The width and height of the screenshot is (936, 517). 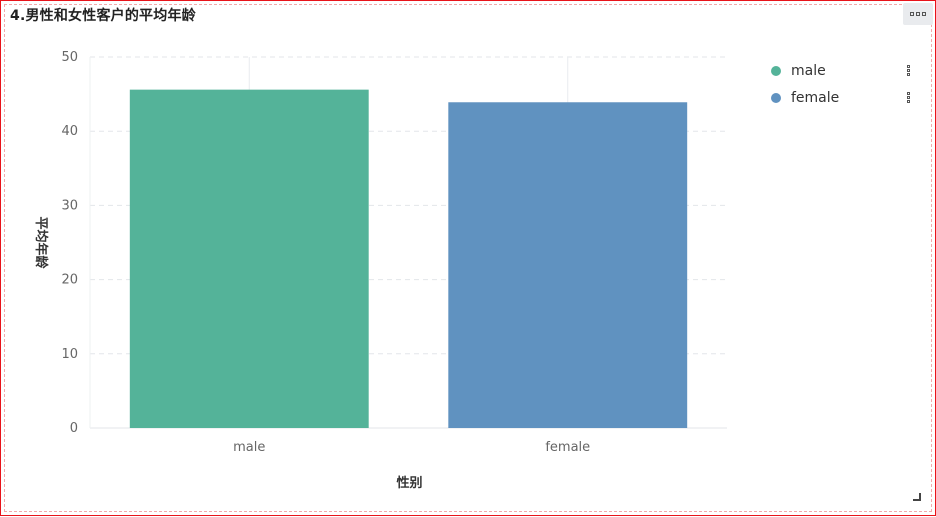 What do you see at coordinates (815, 97) in the screenshot?
I see `legend-label-female: female` at bounding box center [815, 97].